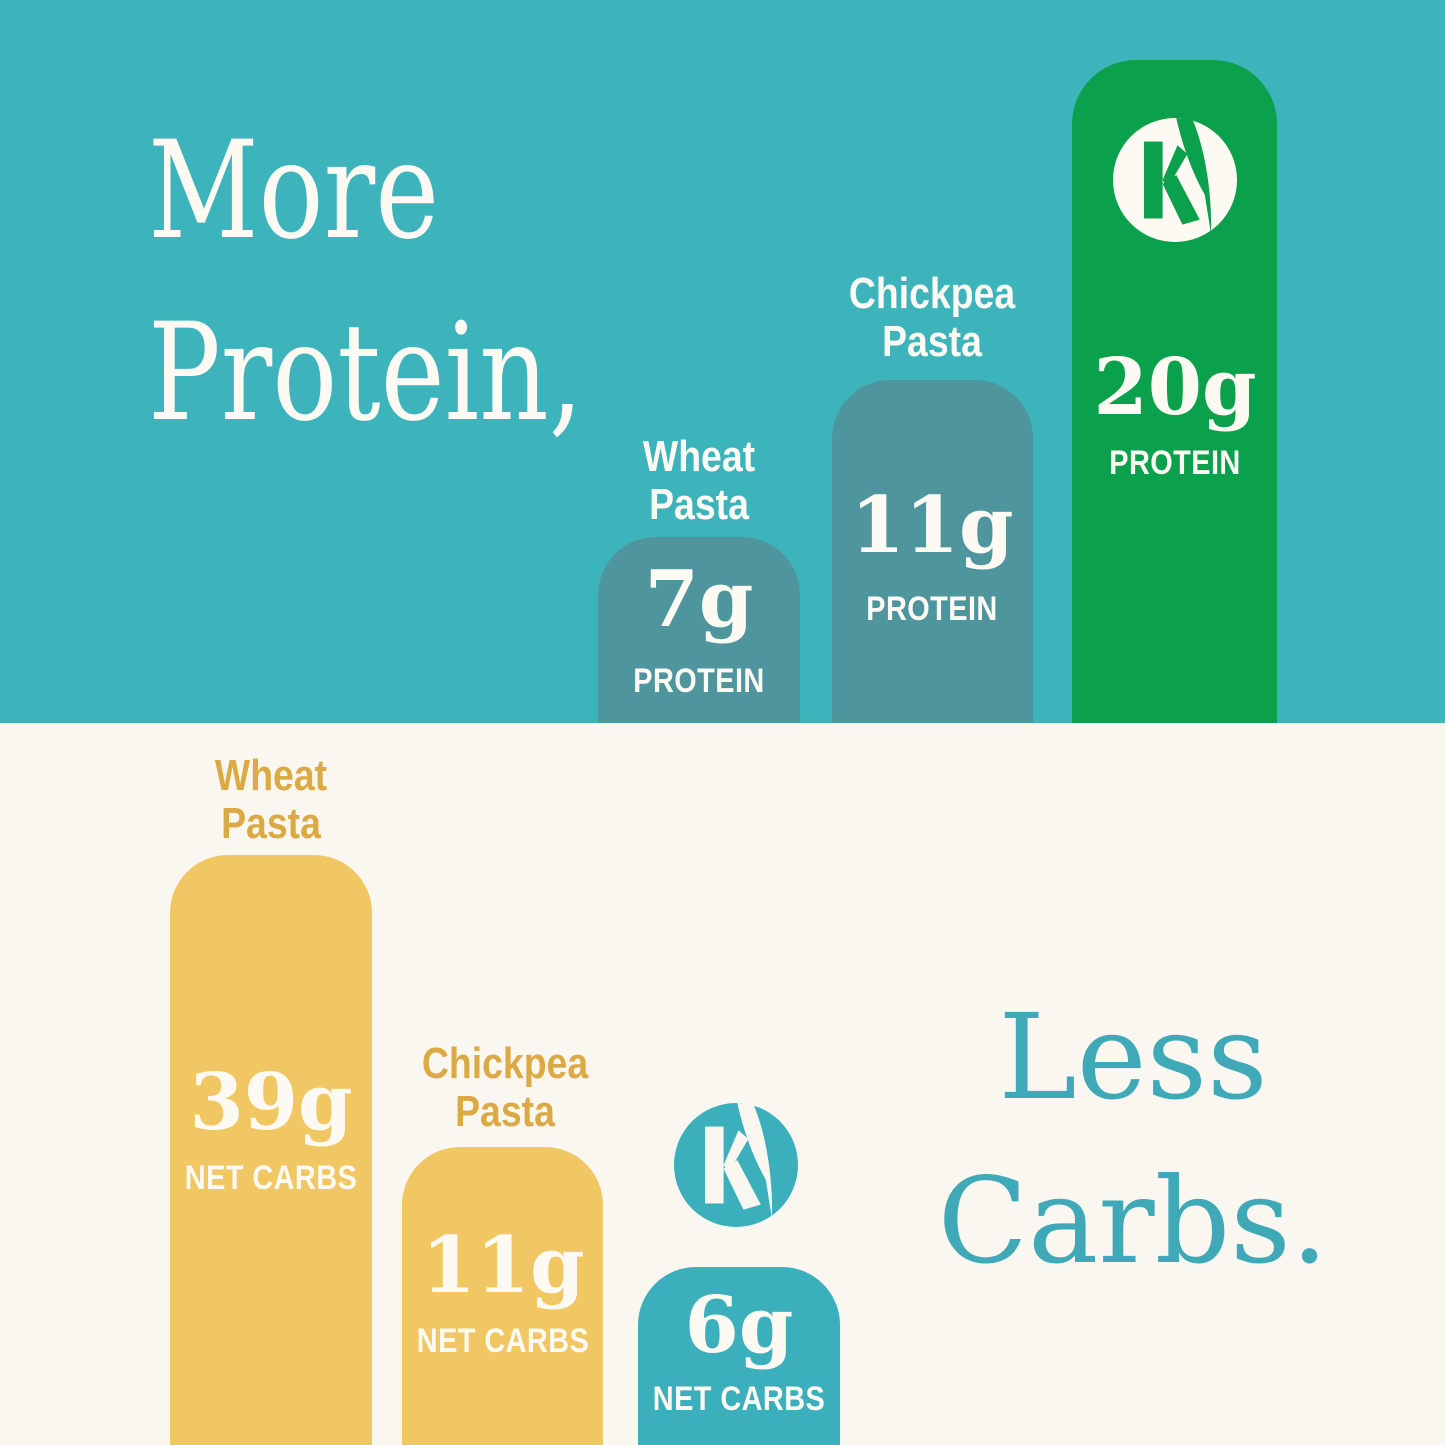 Image resolution: width=1445 pixels, height=1445 pixels. Describe the element at coordinates (503, 1341) in the screenshot. I see `chickpea-carbs-unit: NET CARBS` at that location.